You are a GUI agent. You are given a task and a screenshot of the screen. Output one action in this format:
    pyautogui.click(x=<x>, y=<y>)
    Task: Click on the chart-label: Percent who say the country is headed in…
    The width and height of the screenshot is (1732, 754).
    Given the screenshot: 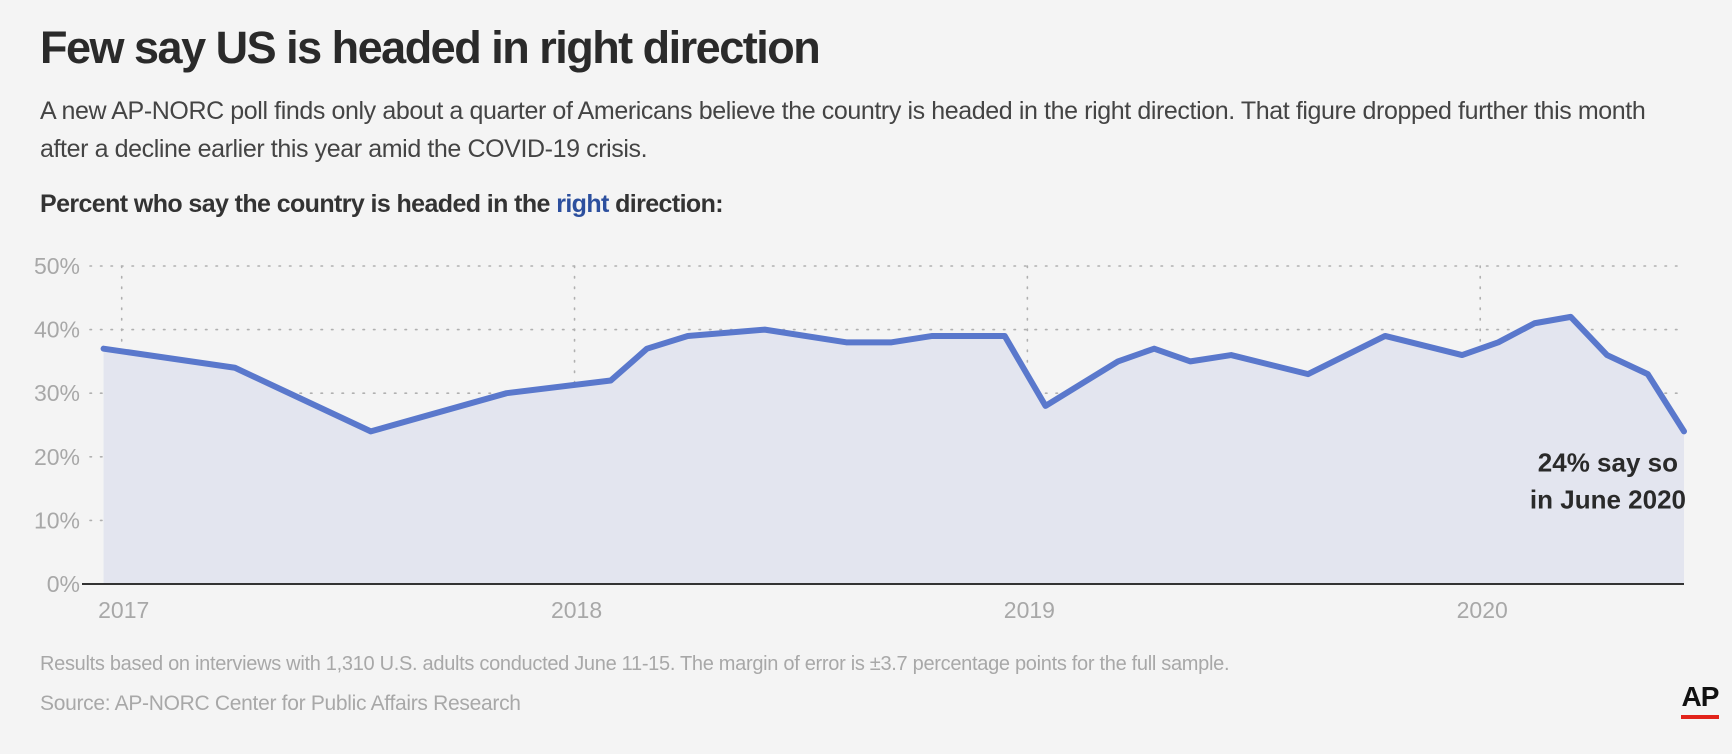 What is the action you would take?
    pyautogui.click(x=382, y=204)
    